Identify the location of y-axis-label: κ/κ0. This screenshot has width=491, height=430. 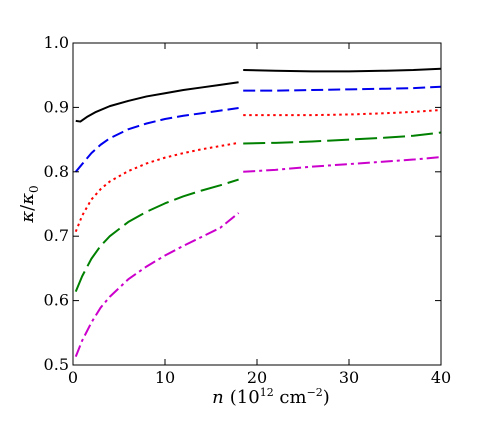
(29, 204).